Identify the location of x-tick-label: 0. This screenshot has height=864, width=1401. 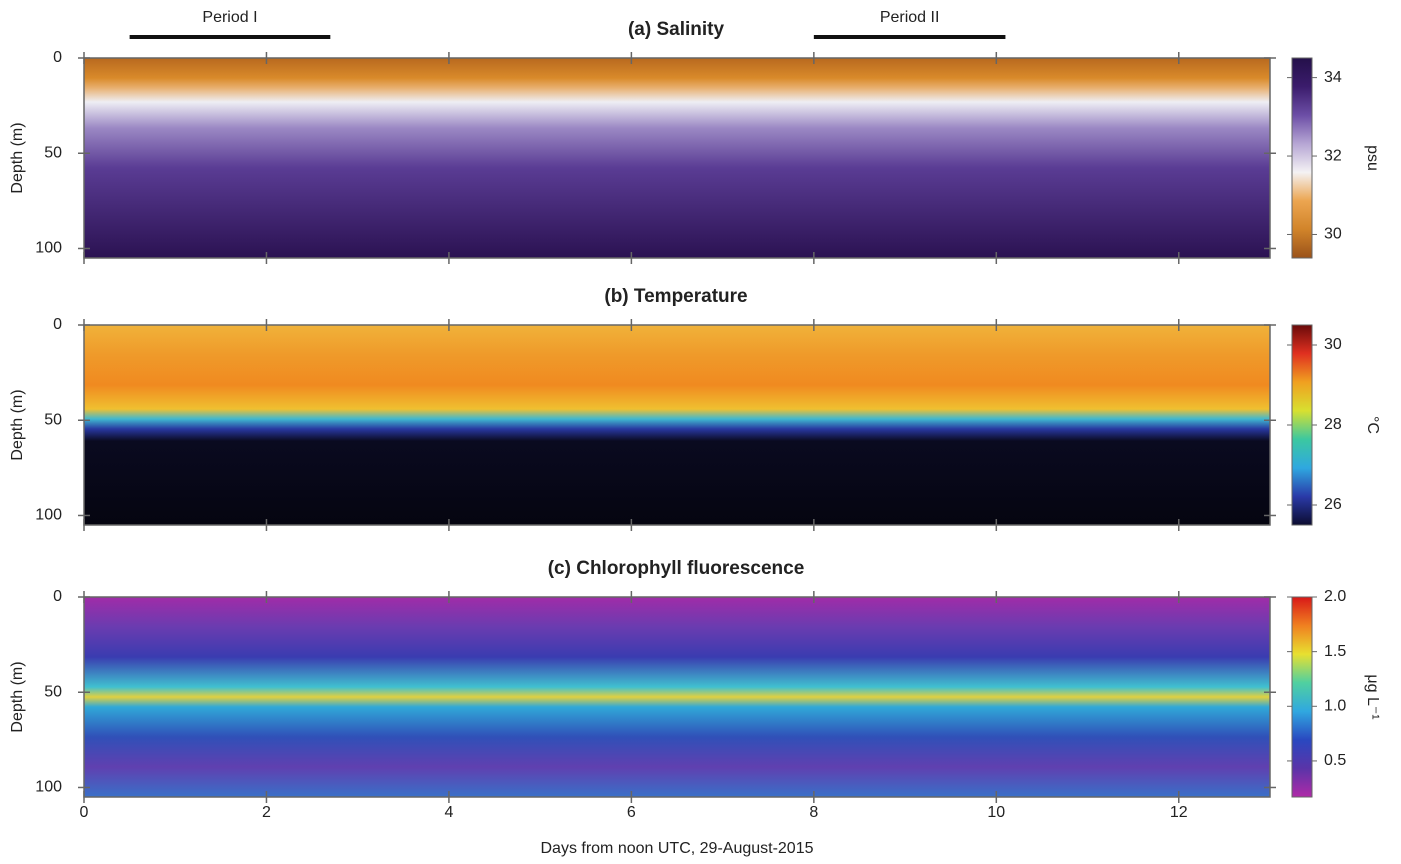
(84, 812).